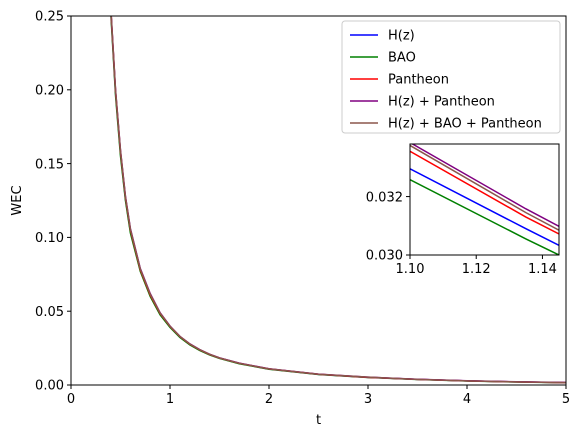 The width and height of the screenshot is (580, 438). Describe the element at coordinates (402, 58) in the screenshot. I see `legend-label: BAO` at that location.